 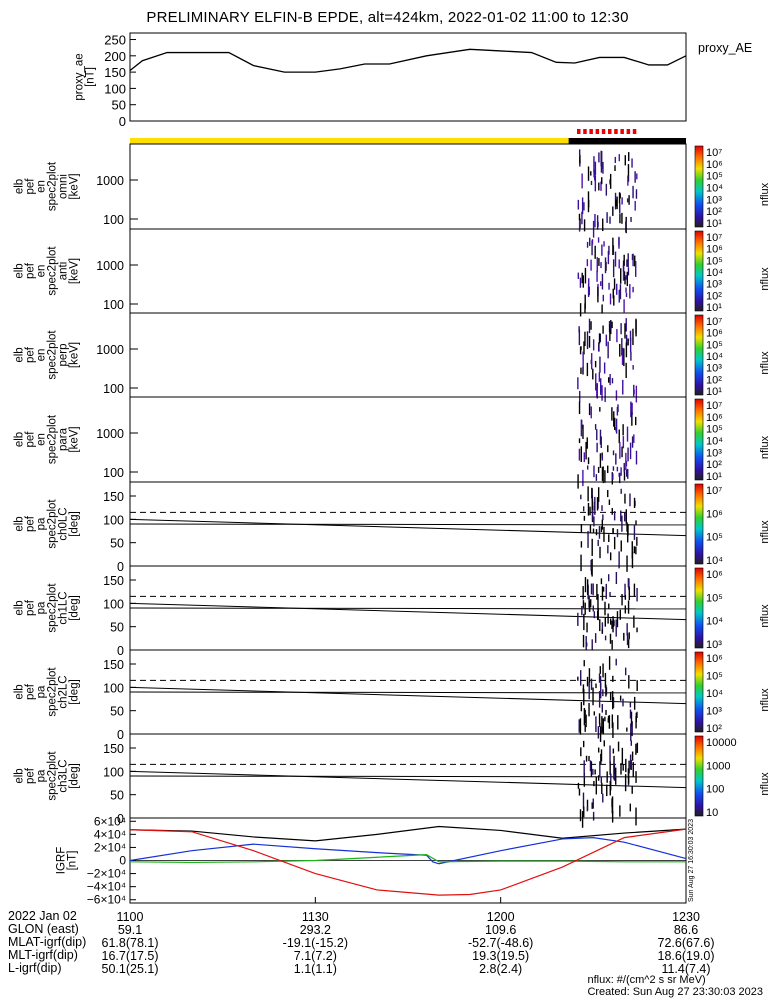 What do you see at coordinates (64, 354) in the screenshot?
I see `panel-ylabel-line-4: perp` at bounding box center [64, 354].